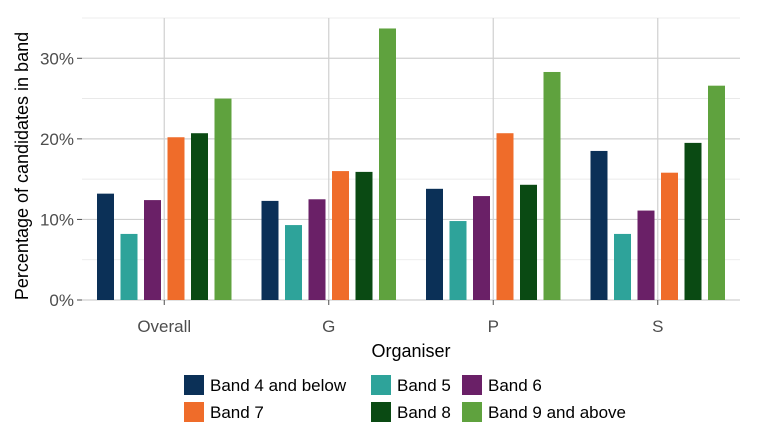 Image resolution: width=760 pixels, height=434 pixels. Describe the element at coordinates (493, 326) in the screenshot. I see `x-tick-label: P` at that location.